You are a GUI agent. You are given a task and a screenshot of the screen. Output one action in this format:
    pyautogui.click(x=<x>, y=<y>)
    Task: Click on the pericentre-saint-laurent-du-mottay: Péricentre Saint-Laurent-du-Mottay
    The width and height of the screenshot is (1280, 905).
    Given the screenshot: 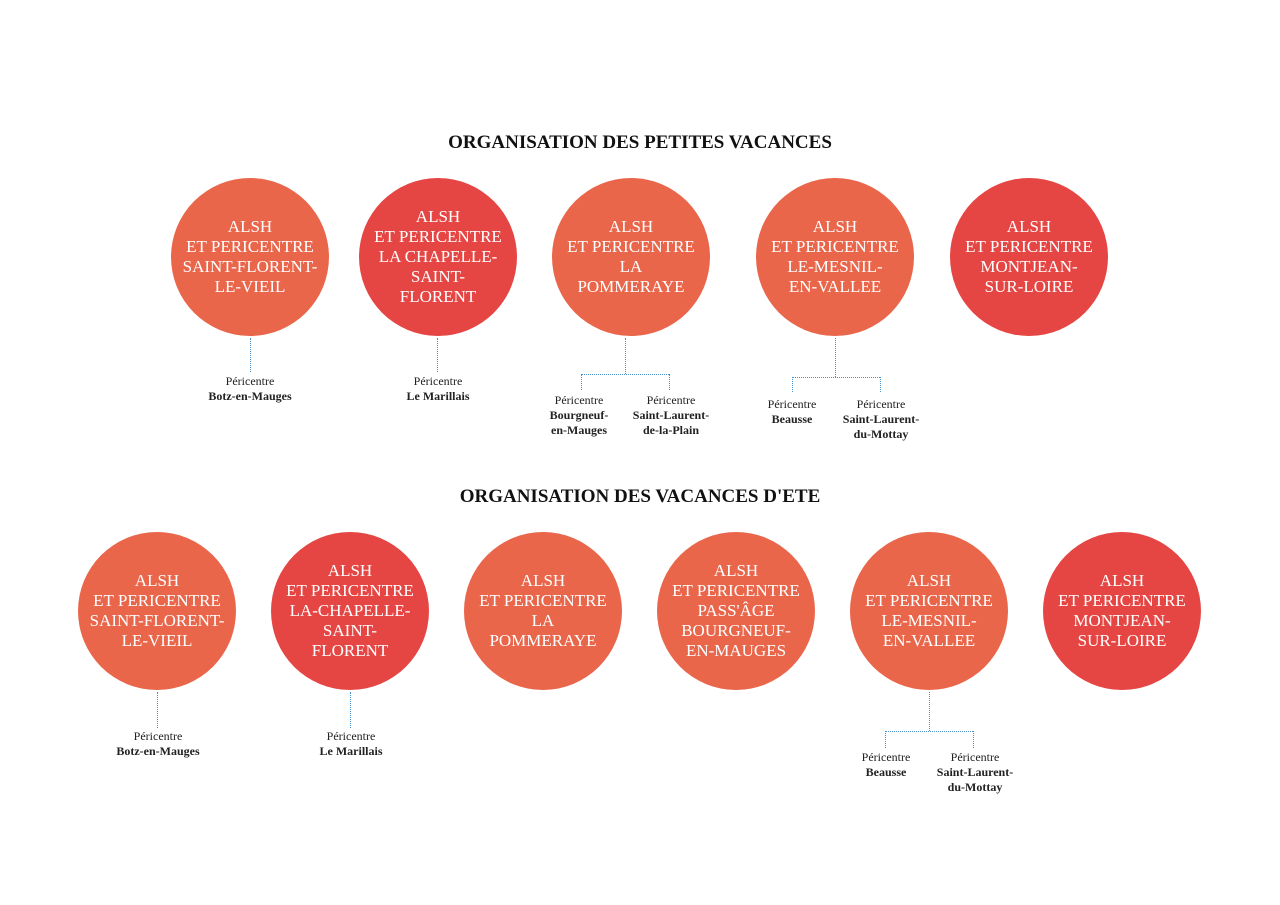 What is the action you would take?
    pyautogui.click(x=975, y=772)
    